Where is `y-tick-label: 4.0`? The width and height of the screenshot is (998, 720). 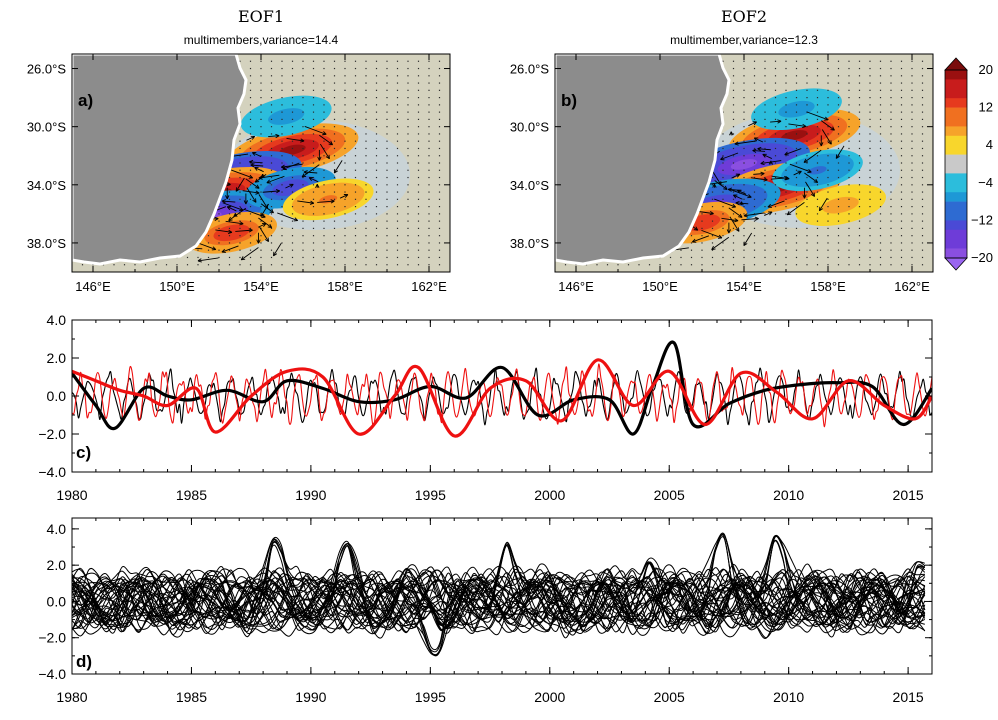
y-tick-label: 4.0 is located at coordinates (57, 320).